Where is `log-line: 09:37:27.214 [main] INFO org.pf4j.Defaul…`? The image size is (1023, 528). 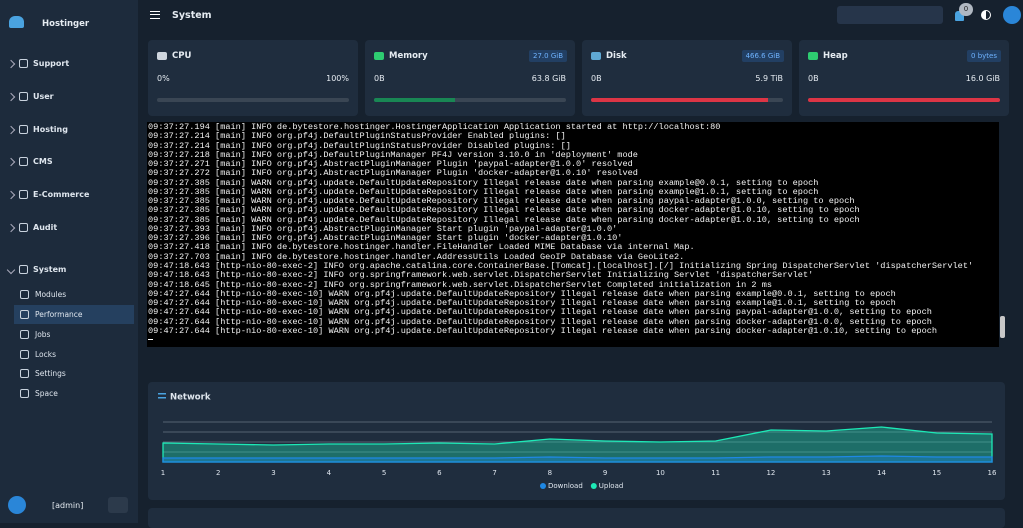 log-line: 09:37:27.214 [main] INFO org.pf4j.Defaul… is located at coordinates (359, 145).